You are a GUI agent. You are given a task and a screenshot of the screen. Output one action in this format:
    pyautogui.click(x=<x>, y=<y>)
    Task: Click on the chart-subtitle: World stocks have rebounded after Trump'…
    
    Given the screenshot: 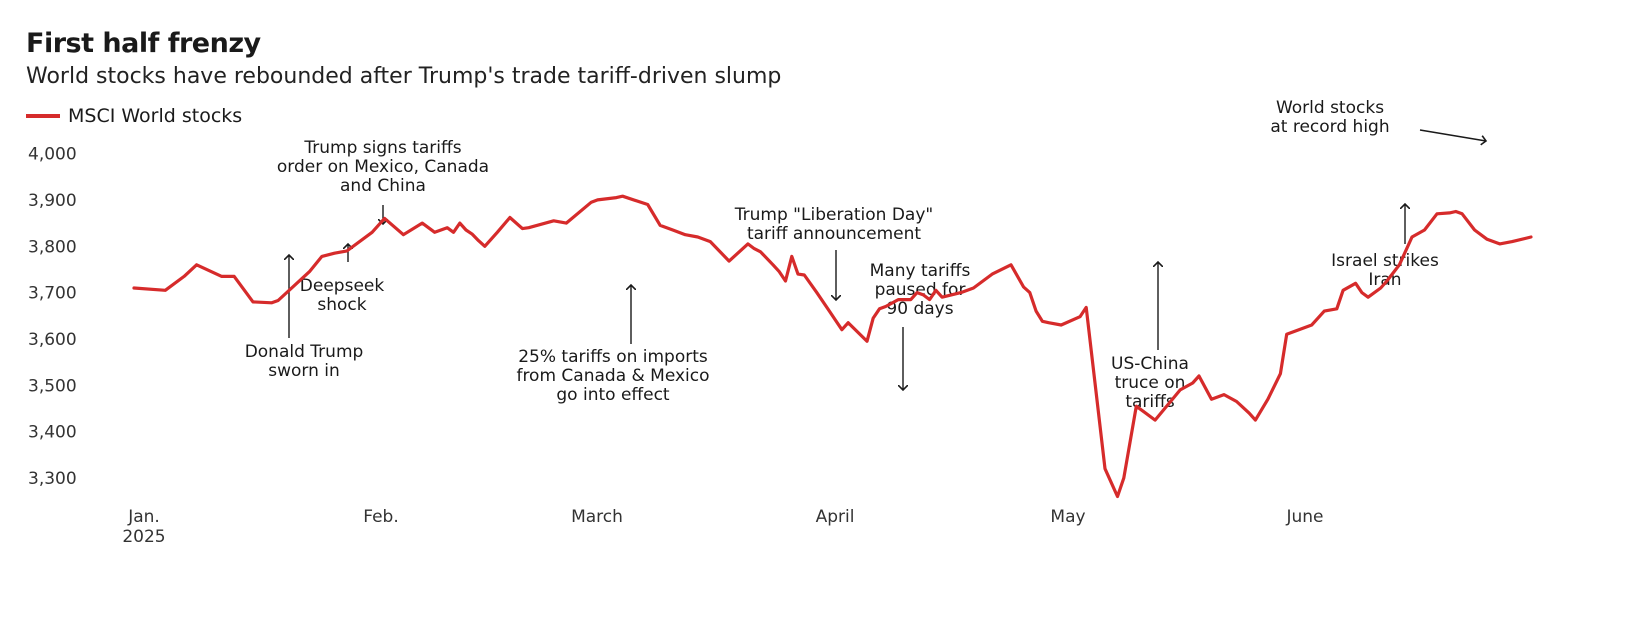 What is the action you would take?
    pyautogui.click(x=404, y=76)
    